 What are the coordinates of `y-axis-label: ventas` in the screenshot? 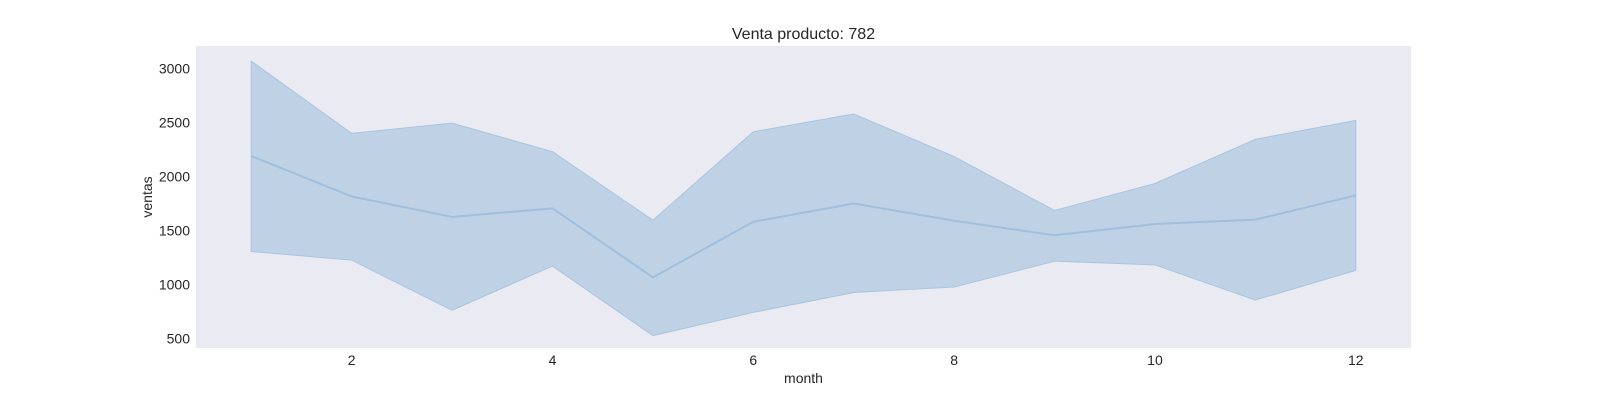 It's located at (147, 196).